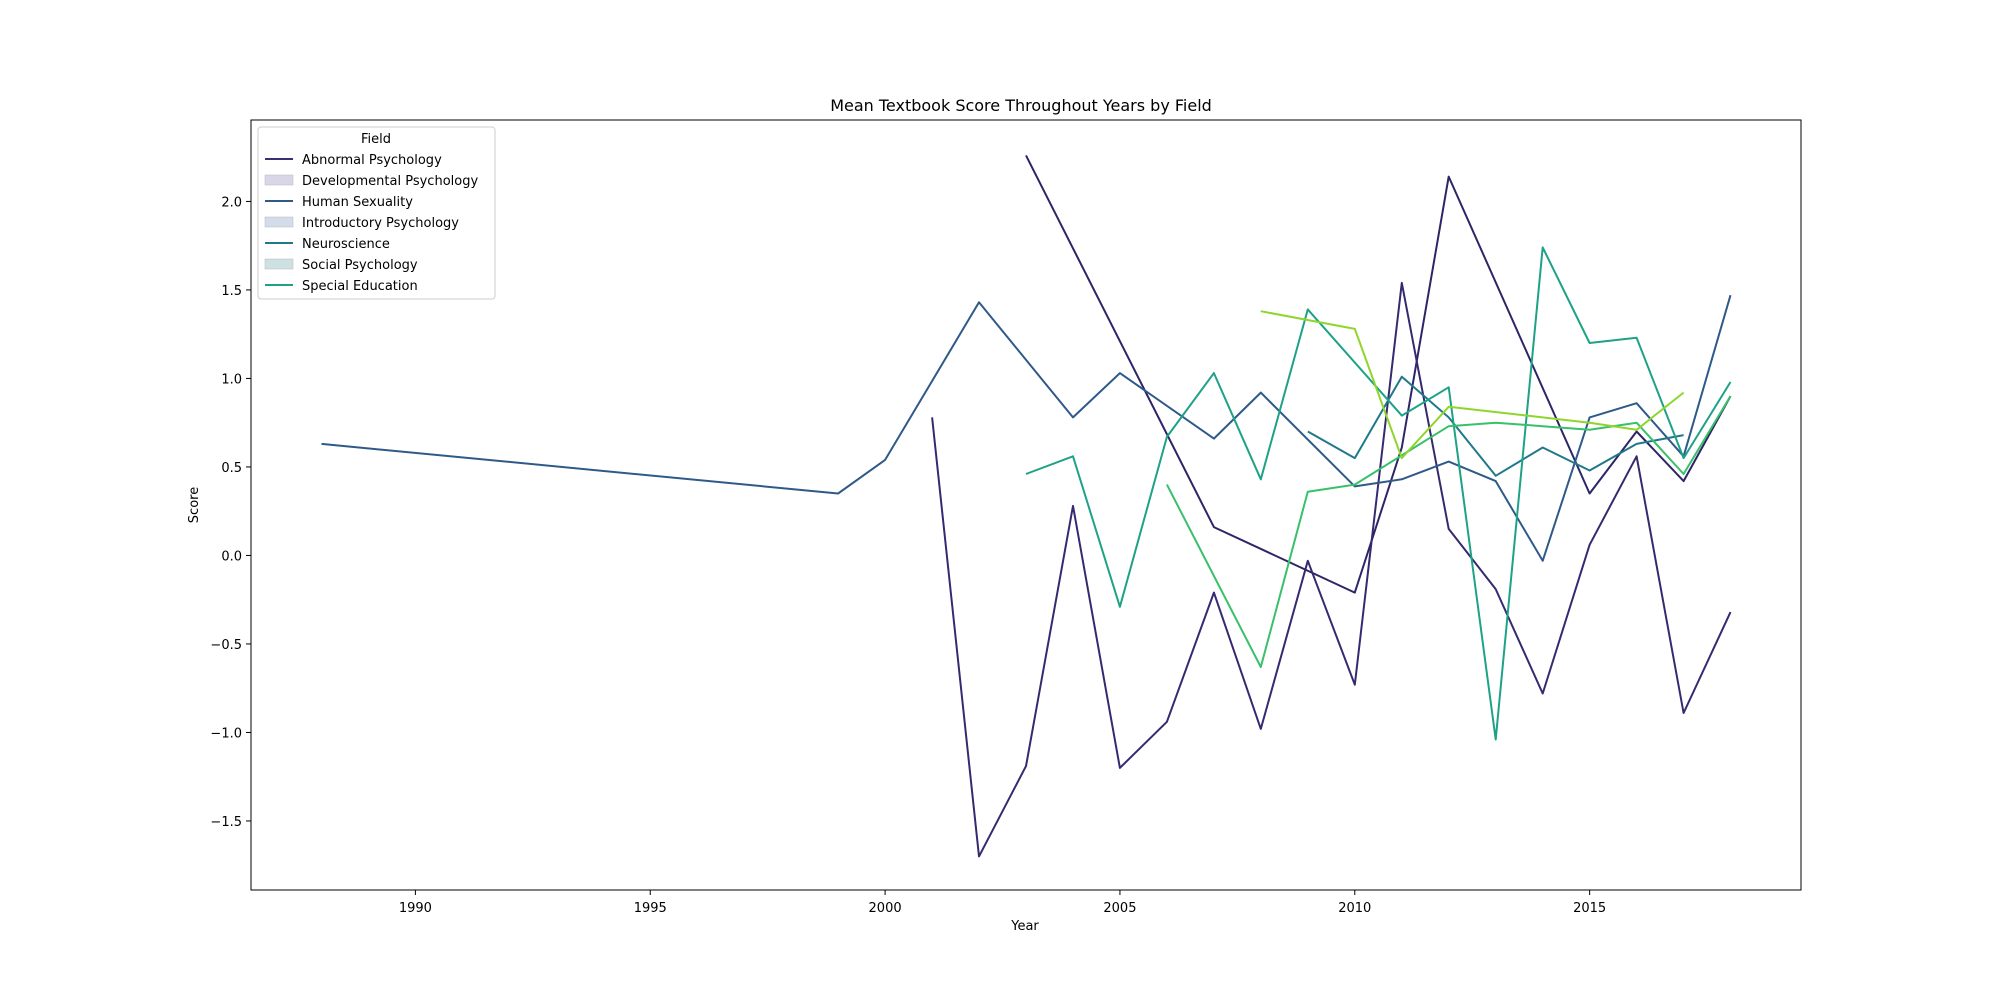 This screenshot has height=1000, width=2000. I want to click on x-tick-label: 2000, so click(885, 908).